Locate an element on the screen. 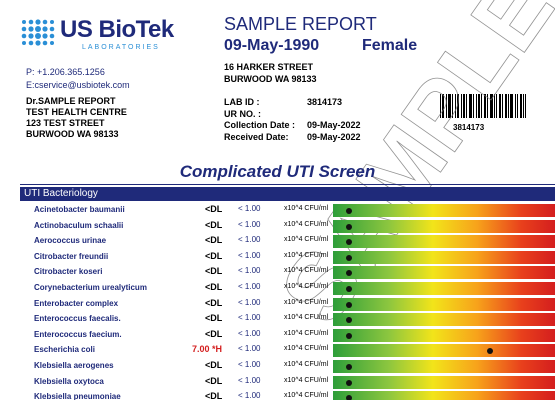 The height and width of the screenshot is (400, 555). date-of-birth: 09-May-1990 is located at coordinates (272, 45).